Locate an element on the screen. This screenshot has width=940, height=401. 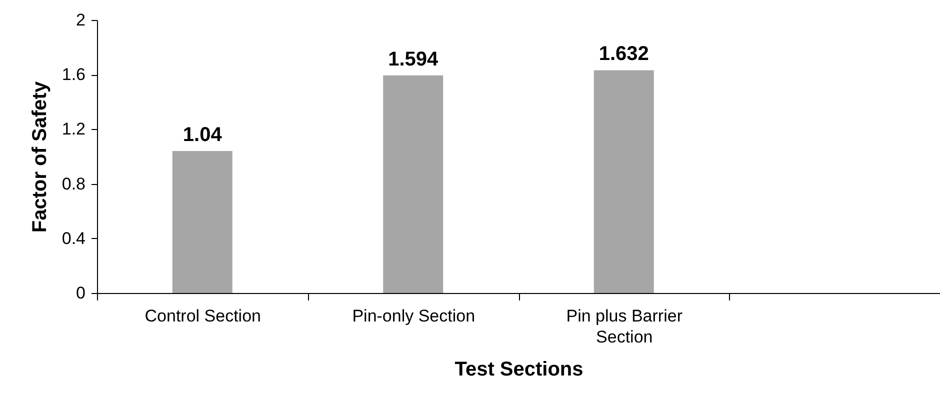
data-label: 1.594 is located at coordinates (414, 59).